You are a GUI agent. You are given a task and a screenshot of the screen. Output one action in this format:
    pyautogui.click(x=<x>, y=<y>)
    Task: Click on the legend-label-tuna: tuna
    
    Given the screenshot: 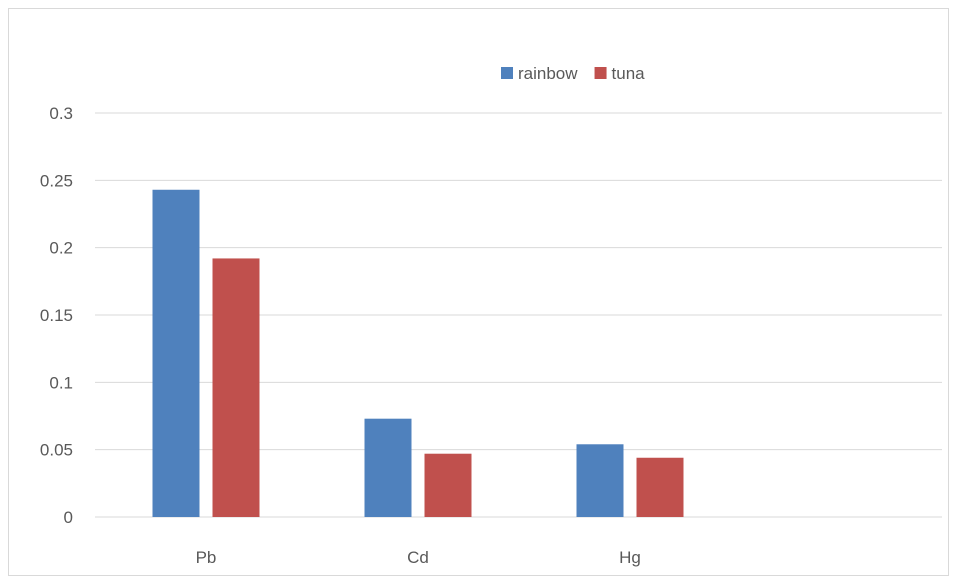 What is the action you would take?
    pyautogui.click(x=629, y=73)
    